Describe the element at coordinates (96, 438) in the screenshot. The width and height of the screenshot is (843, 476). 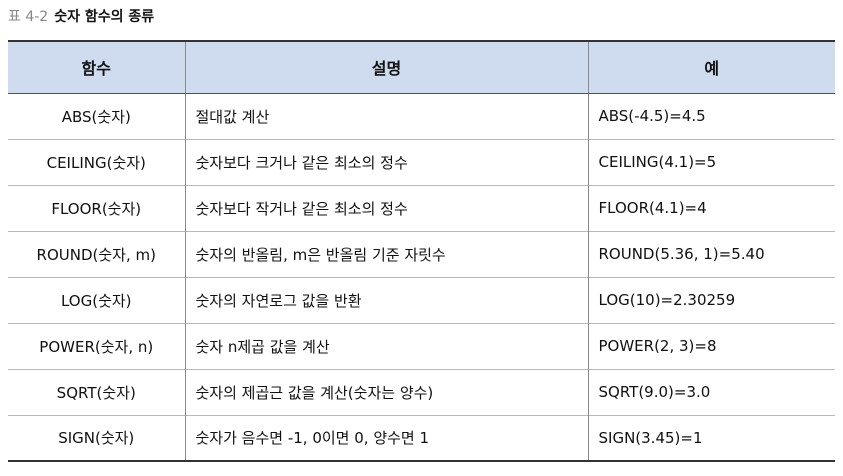
I see `function-cell: SIGN(숫자)` at that location.